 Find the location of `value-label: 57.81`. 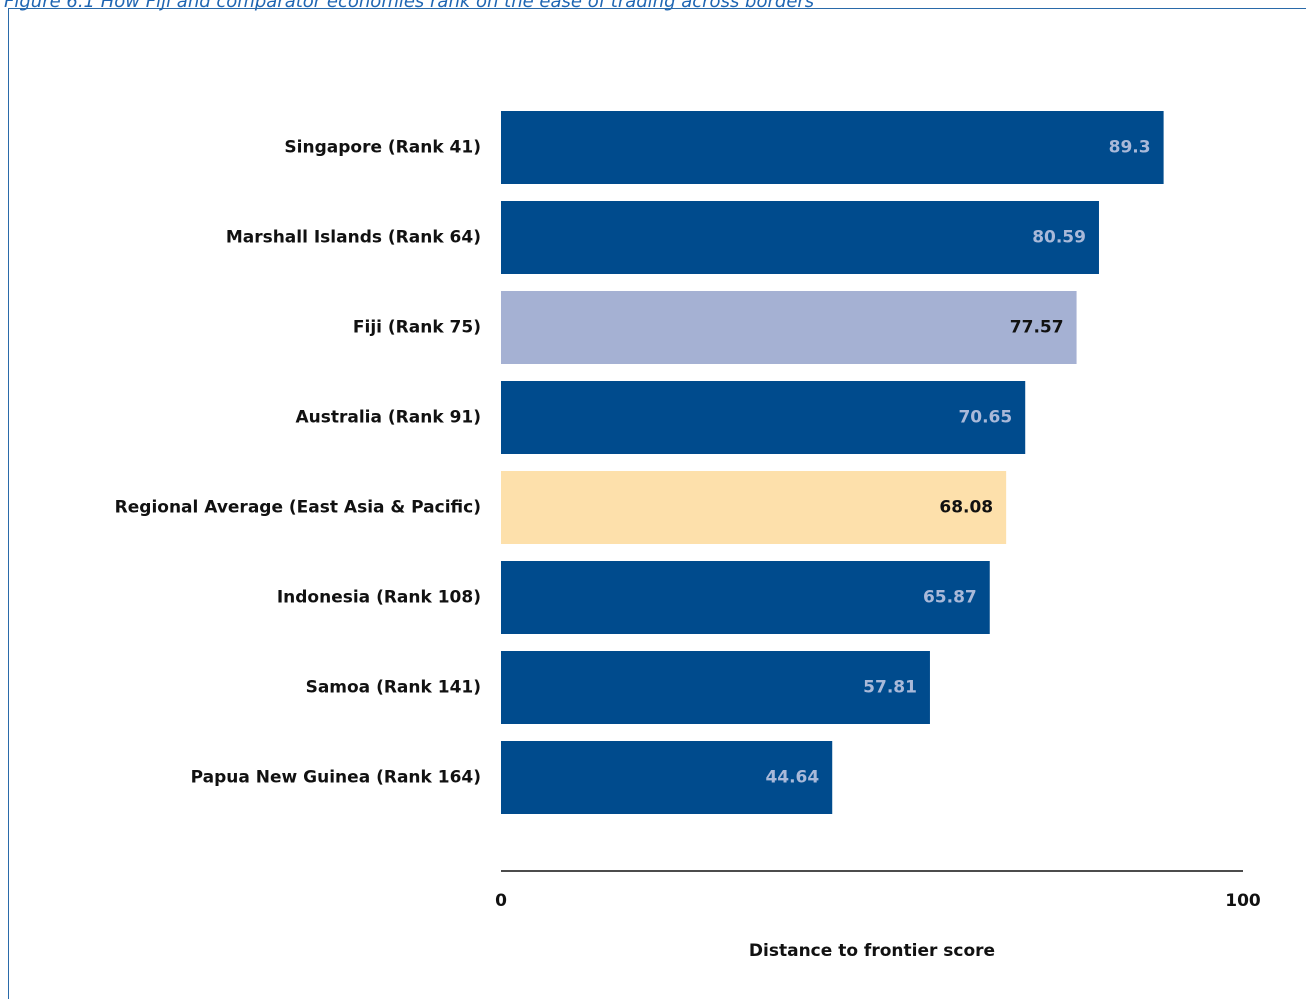

value-label: 57.81 is located at coordinates (890, 688).